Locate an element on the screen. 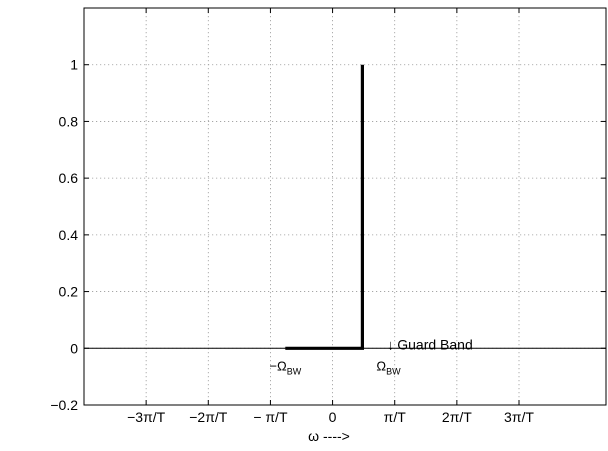 The height and width of the screenshot is (451, 608). x-tick-label: − π/T is located at coordinates (270, 417).